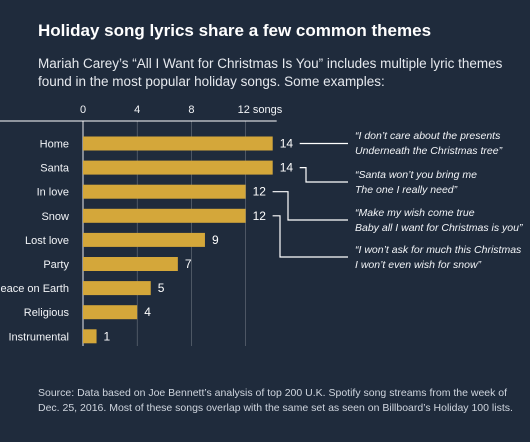  What do you see at coordinates (438, 250) in the screenshot?
I see `annotation-quote-line: “I won’t ask for much this Christmas` at bounding box center [438, 250].